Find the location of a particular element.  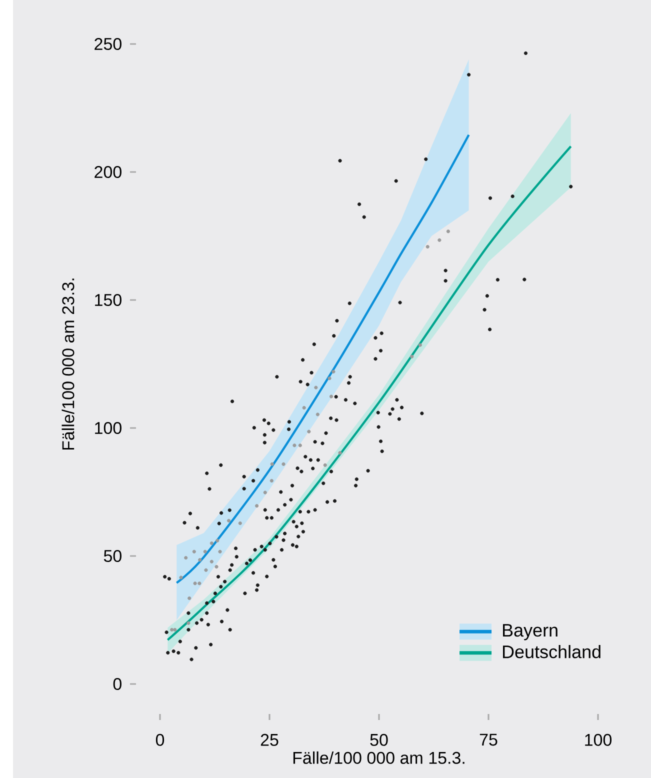

y-tick-label: 150 is located at coordinates (108, 300).